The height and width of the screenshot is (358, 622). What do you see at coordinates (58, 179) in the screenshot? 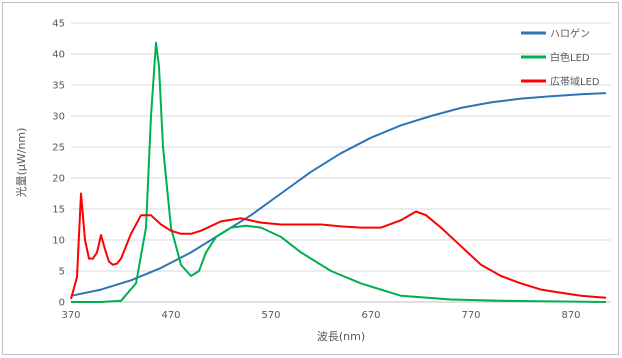
I see `y-tick-label: 20` at bounding box center [58, 179].